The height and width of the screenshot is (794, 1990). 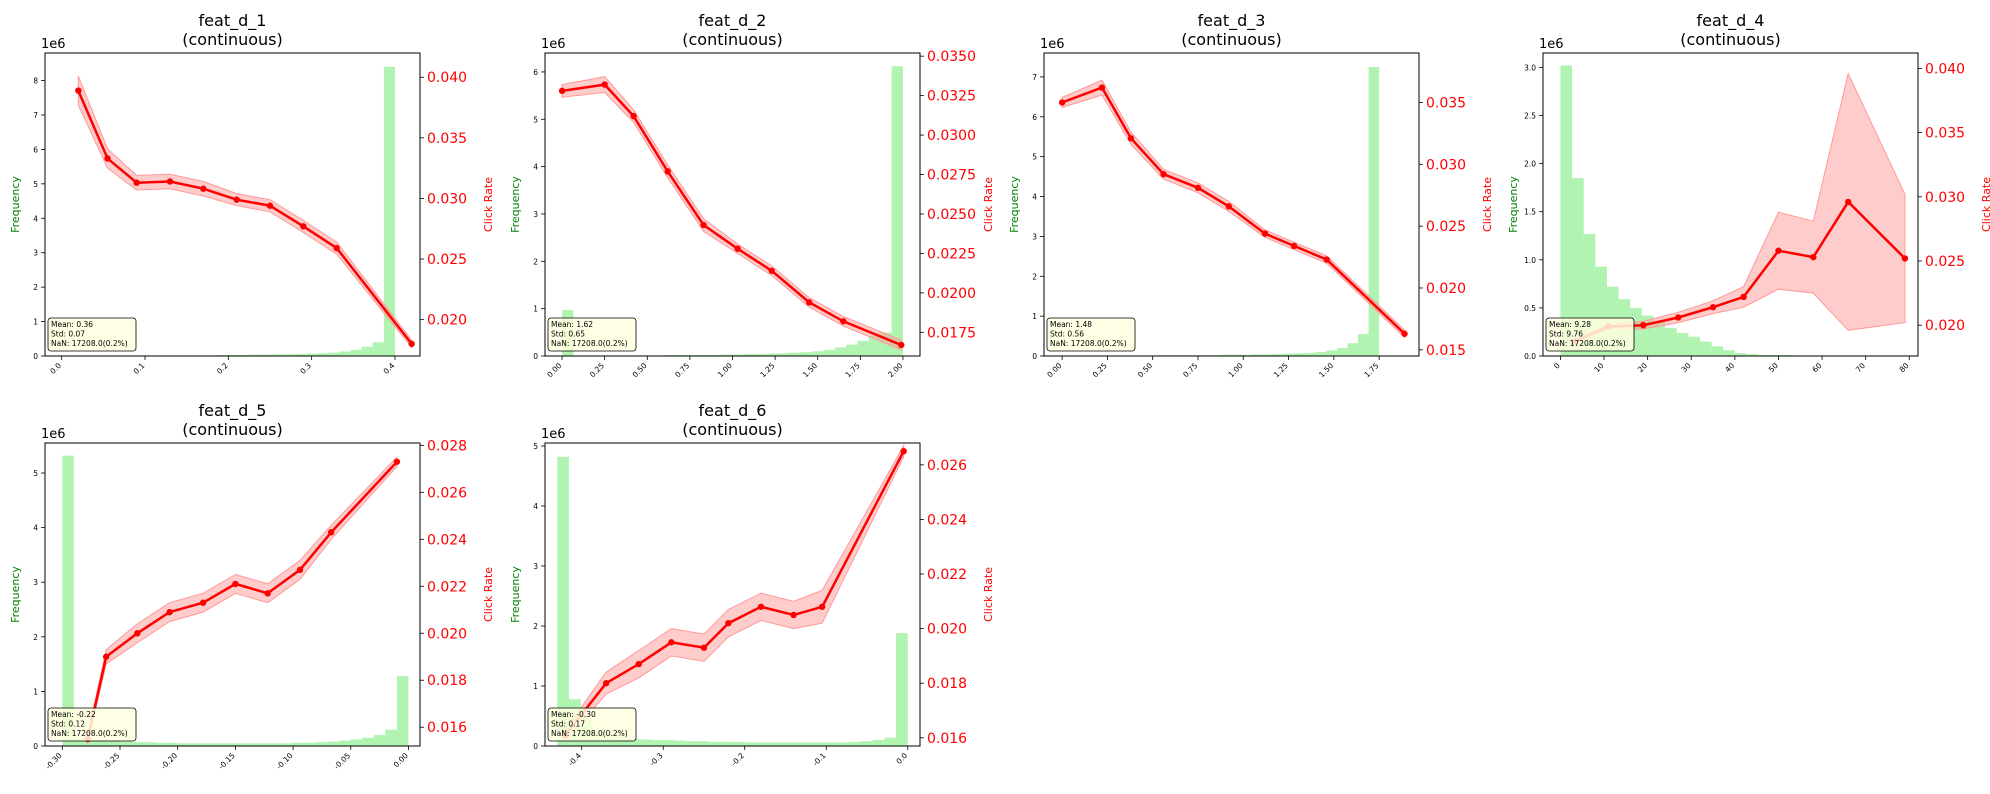 What do you see at coordinates (1731, 21) in the screenshot?
I see `chart-title: feat_d_4` at bounding box center [1731, 21].